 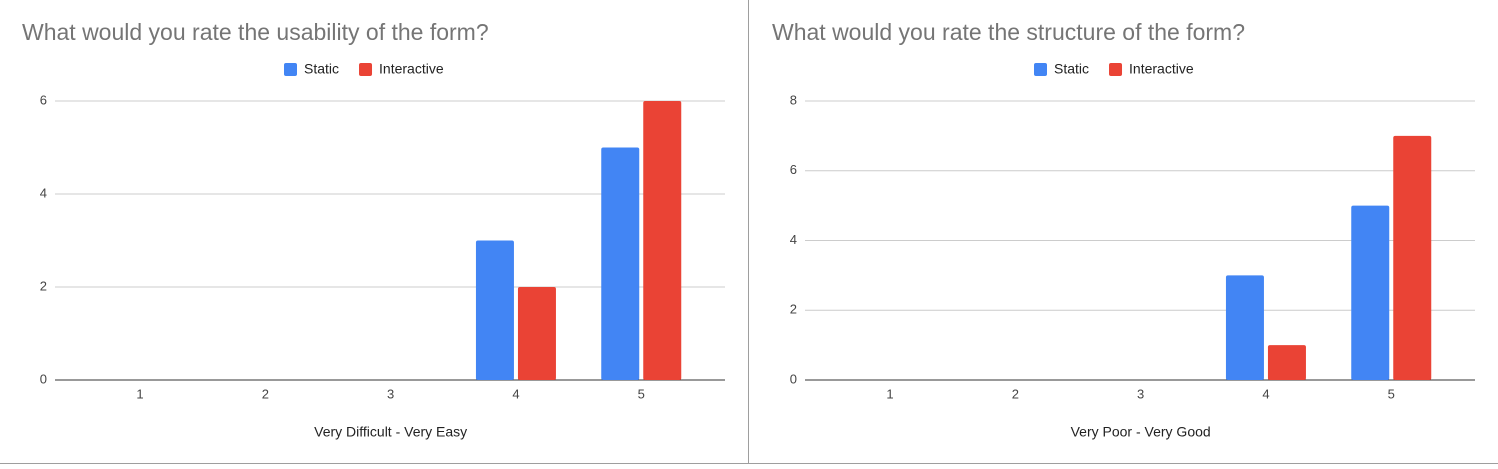 I want to click on x-axis-title: Very Poor - Very Good, so click(x=1141, y=432).